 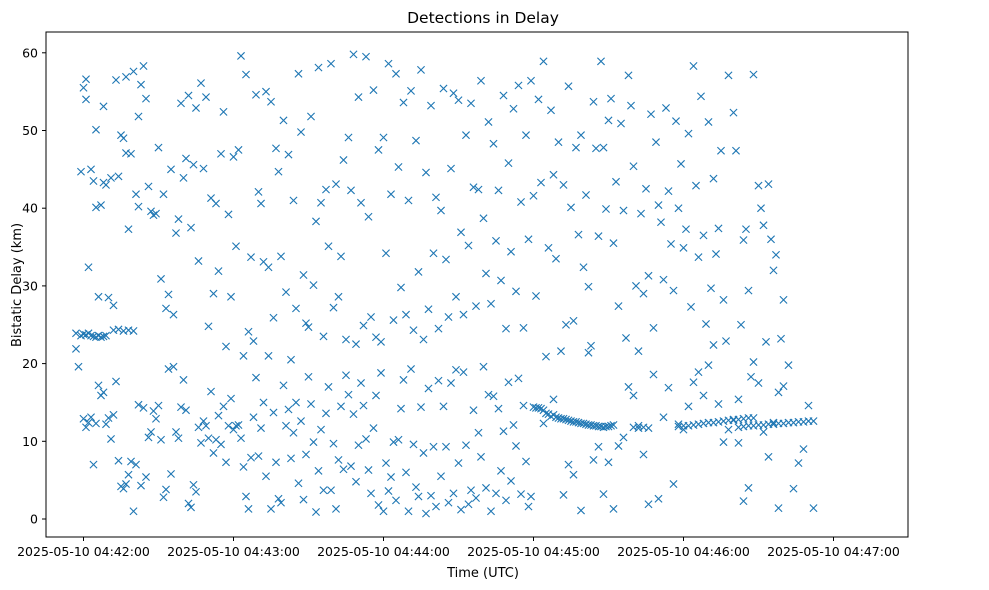 What do you see at coordinates (83, 551) in the screenshot?
I see `x-tick-label: 2025-05-10 04:42:00` at bounding box center [83, 551].